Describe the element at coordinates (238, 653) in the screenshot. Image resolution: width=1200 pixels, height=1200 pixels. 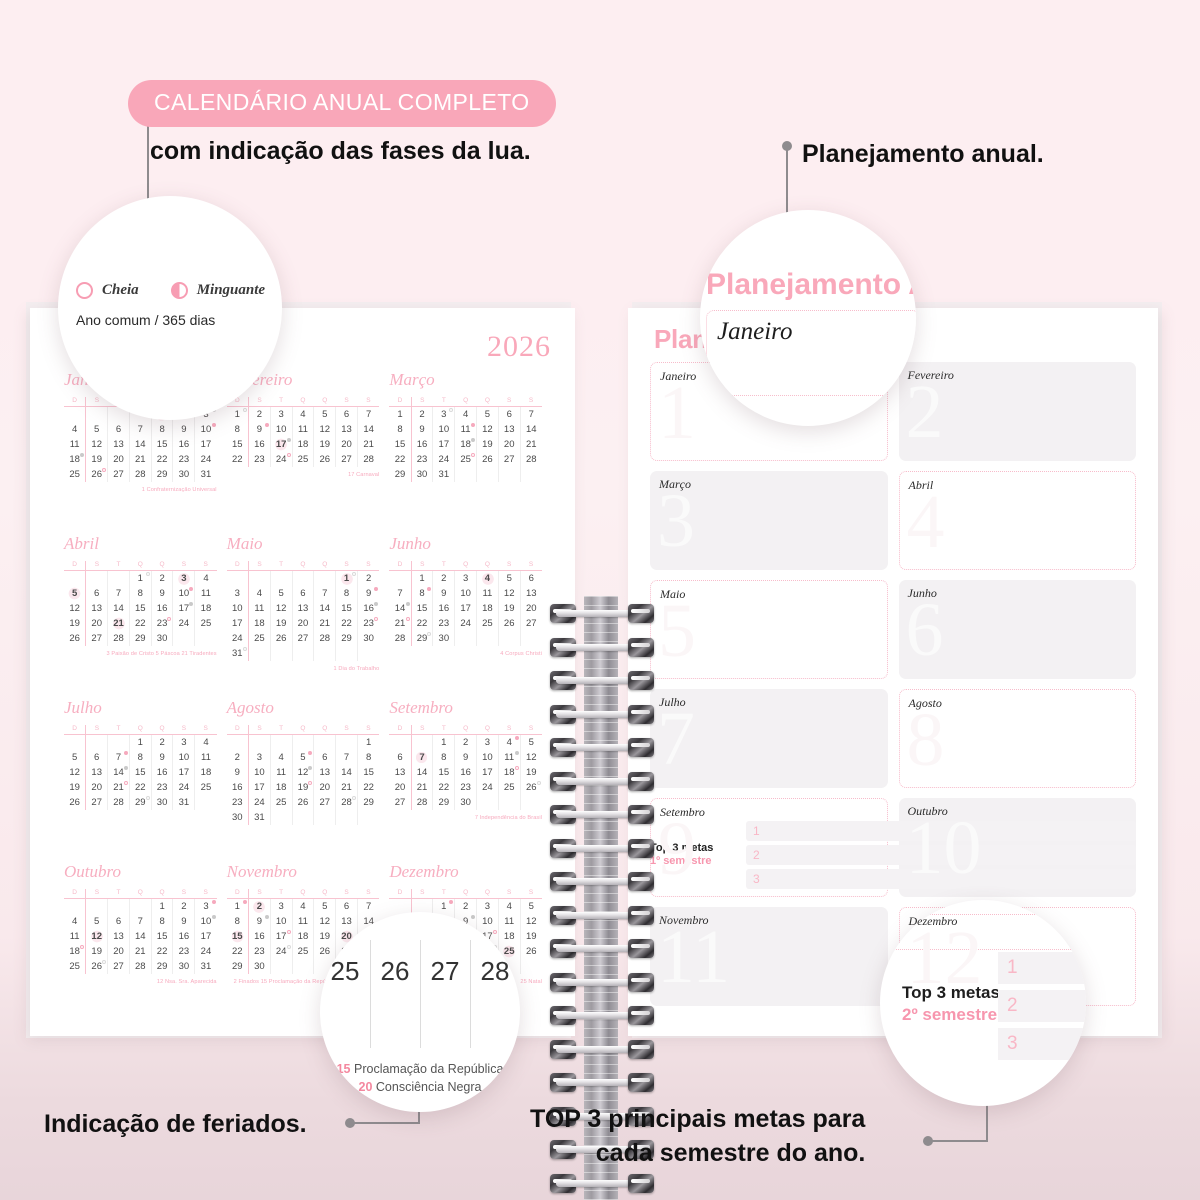
I see `day-cell: 31` at that location.